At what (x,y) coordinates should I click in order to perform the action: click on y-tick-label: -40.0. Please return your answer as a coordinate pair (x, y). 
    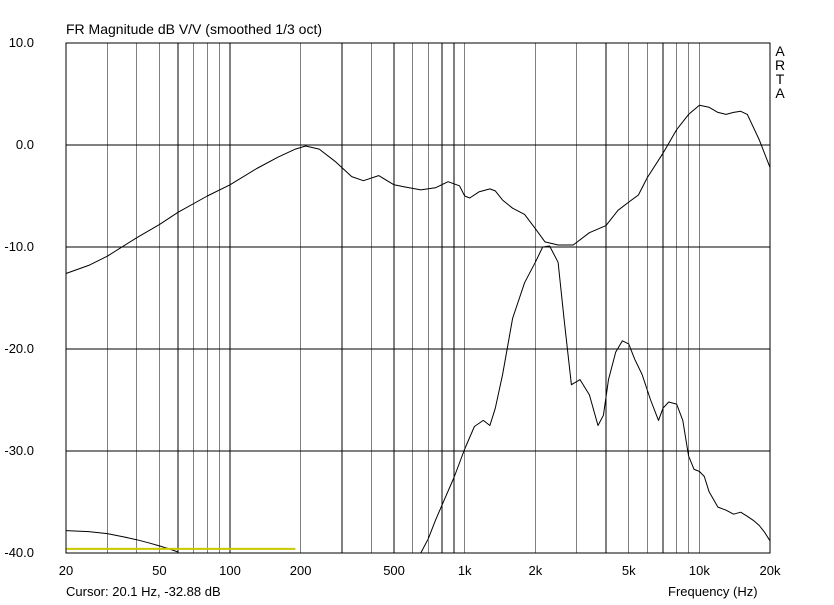
    Looking at the image, I should click on (19, 552).